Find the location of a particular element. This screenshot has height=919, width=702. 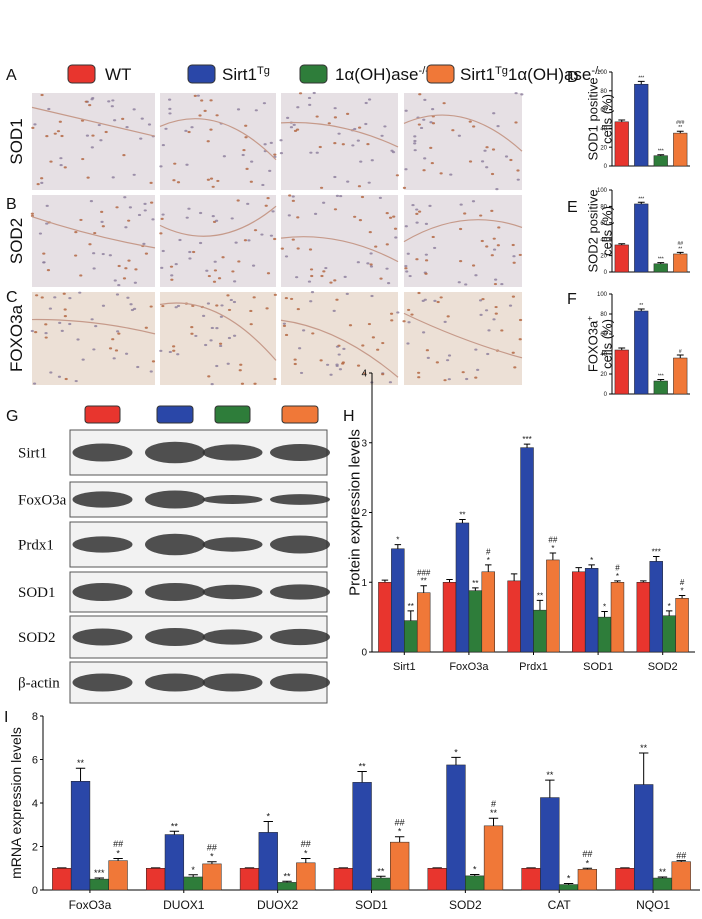

y-tick-label: 20 is located at coordinates (603, 148).